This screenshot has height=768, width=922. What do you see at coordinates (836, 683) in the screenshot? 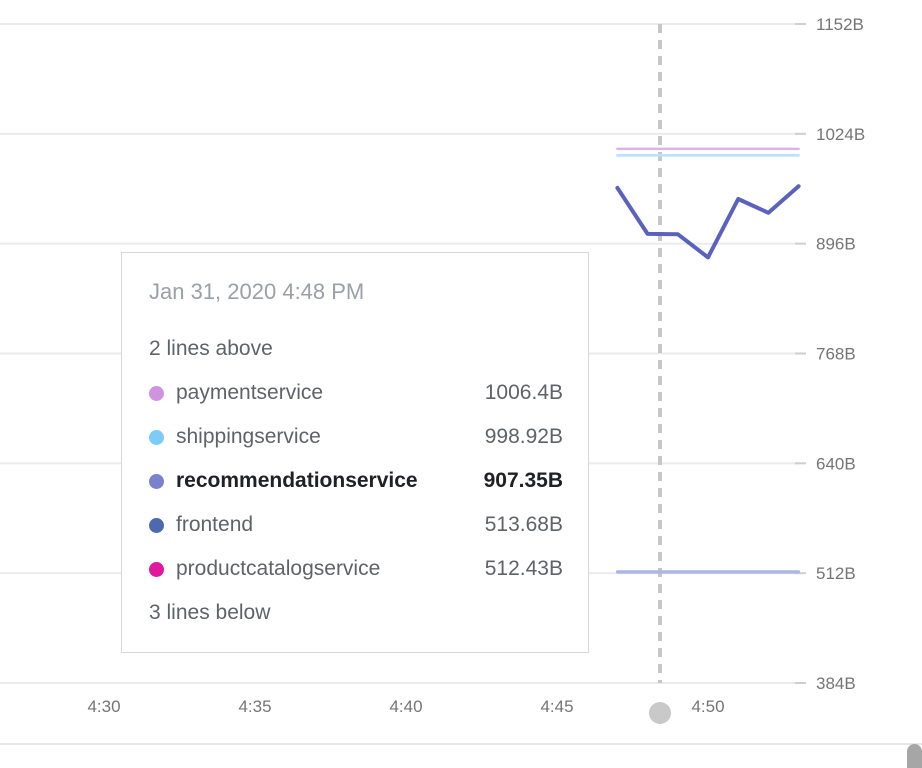
I see `y-axis-label: 384B` at bounding box center [836, 683].